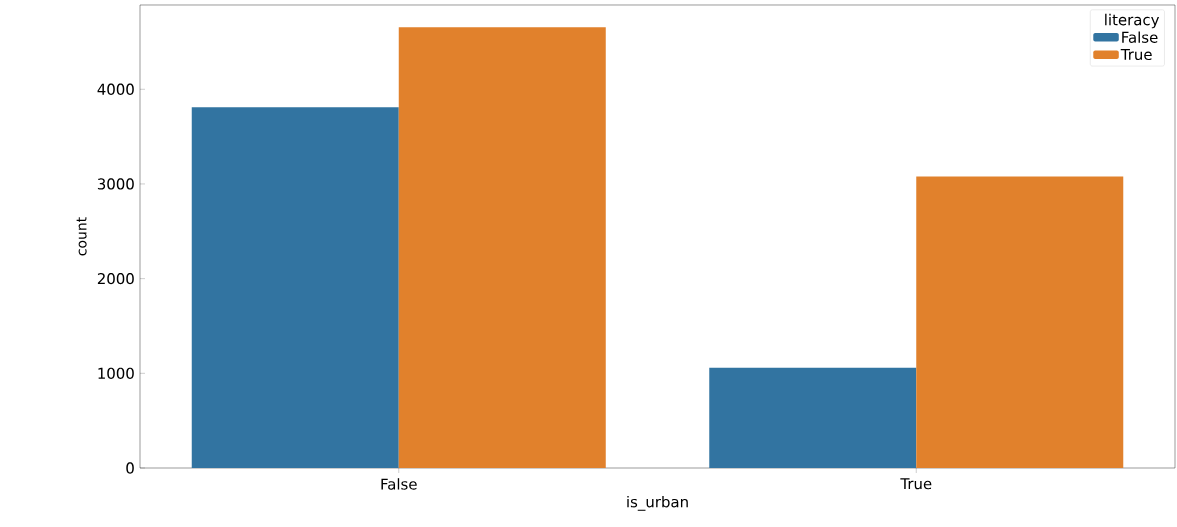 This screenshot has height=527, width=1177. What do you see at coordinates (115, 89) in the screenshot?
I see `y-tick-label: 4000` at bounding box center [115, 89].